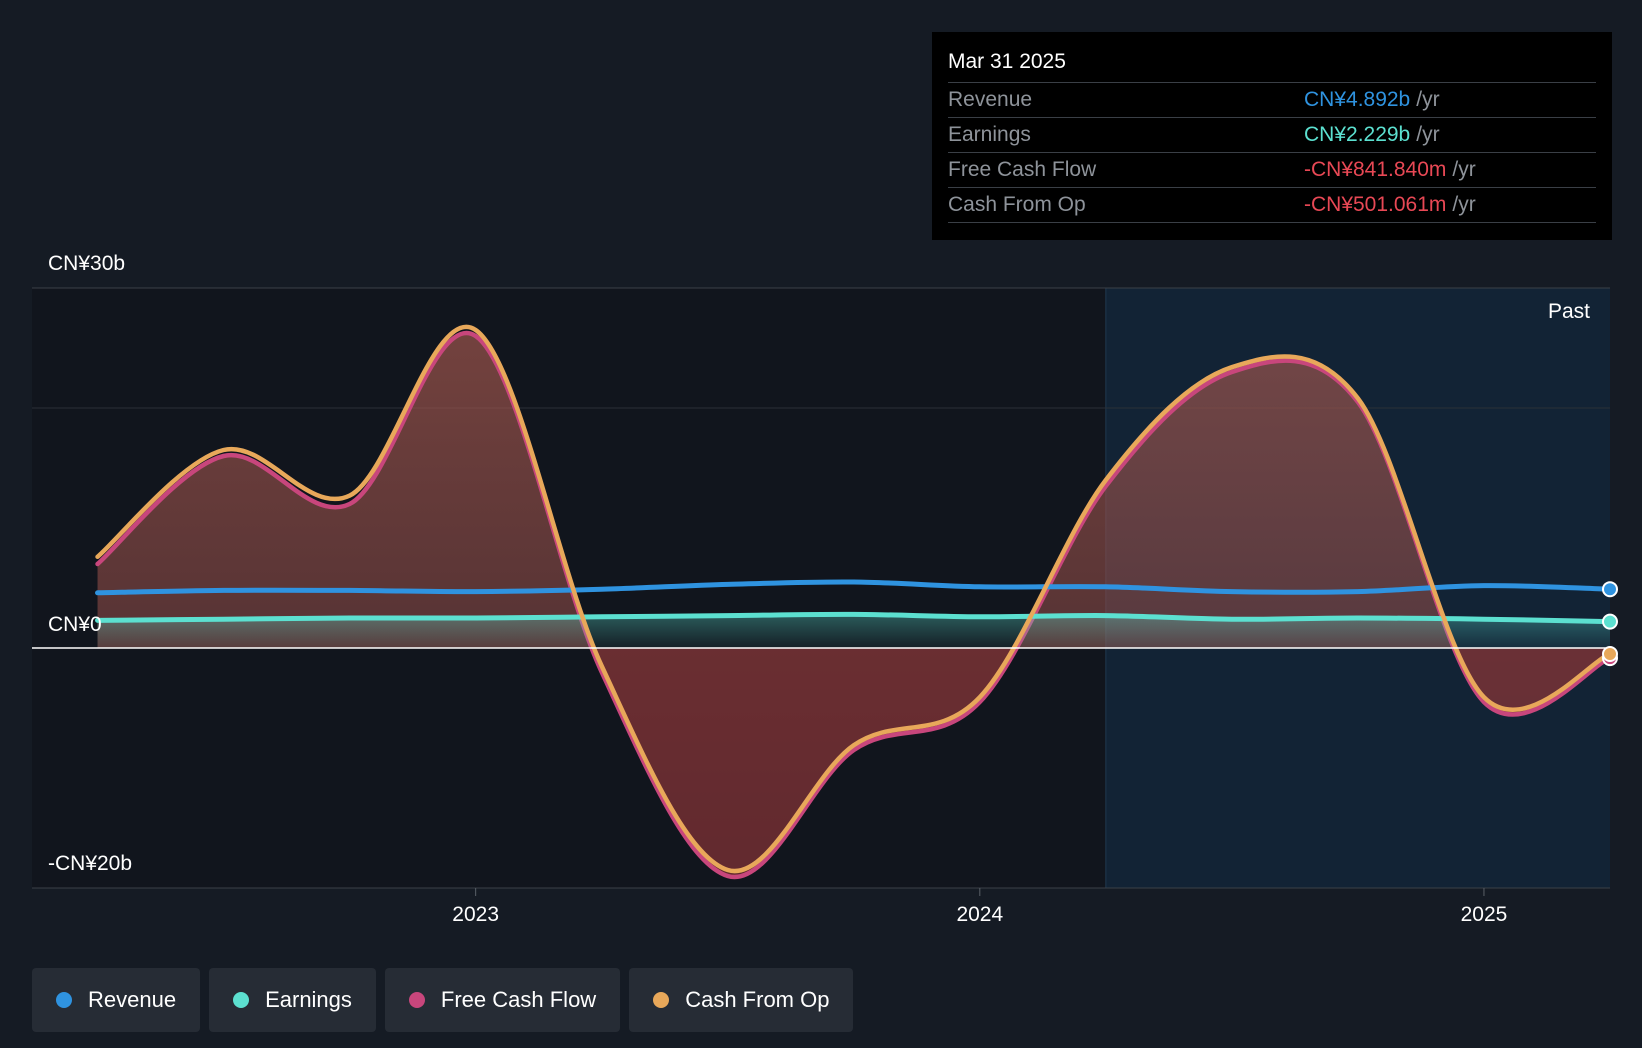 Image resolution: width=1642 pixels, height=1048 pixels. Describe the element at coordinates (1375, 169) in the screenshot. I see `tooltip-value: -CN¥841.840m` at that location.